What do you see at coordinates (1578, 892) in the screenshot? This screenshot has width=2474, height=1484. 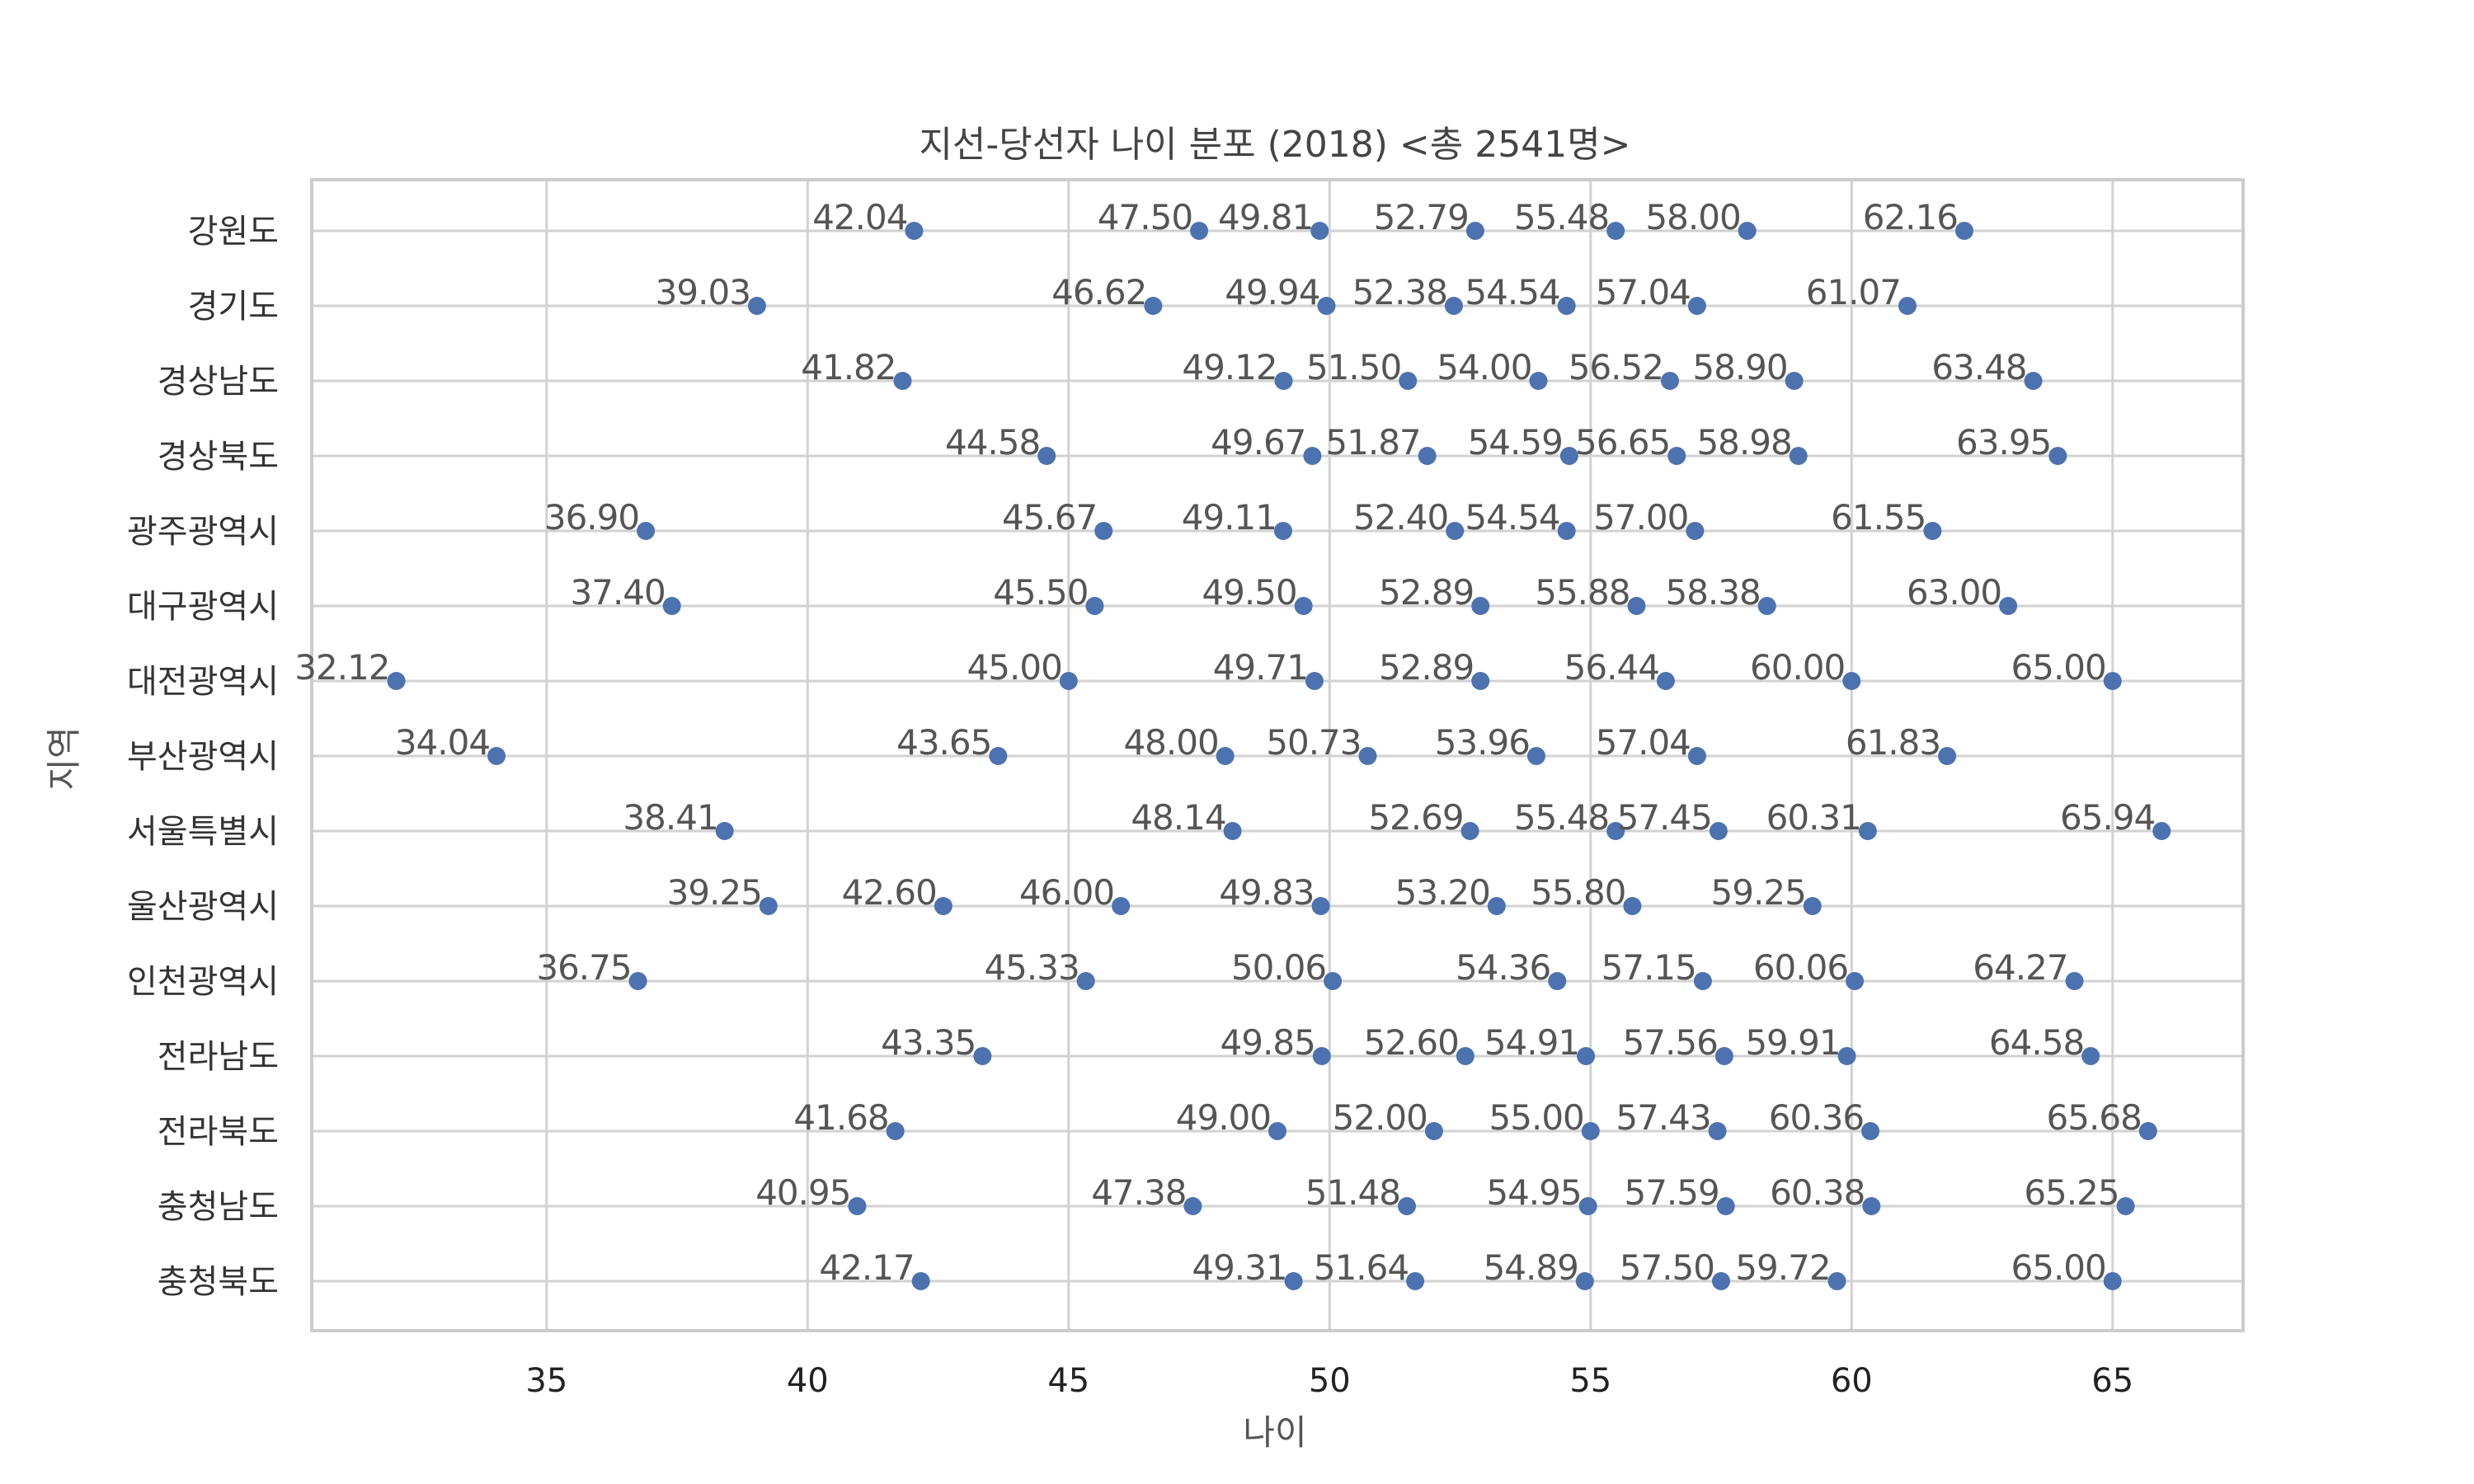 I see `data-label: 55.80` at bounding box center [1578, 892].